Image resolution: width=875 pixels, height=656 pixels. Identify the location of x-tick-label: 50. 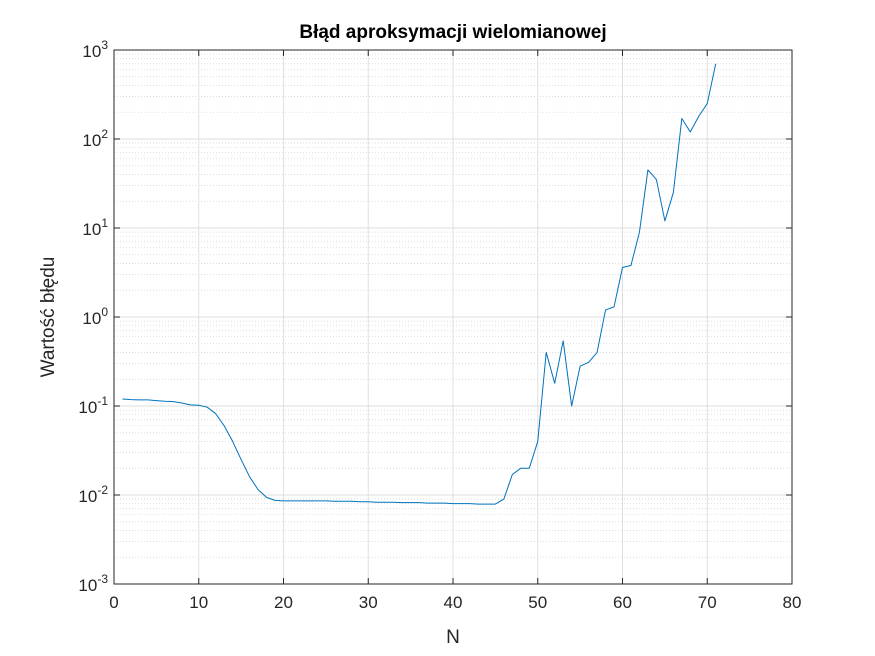
(537, 602).